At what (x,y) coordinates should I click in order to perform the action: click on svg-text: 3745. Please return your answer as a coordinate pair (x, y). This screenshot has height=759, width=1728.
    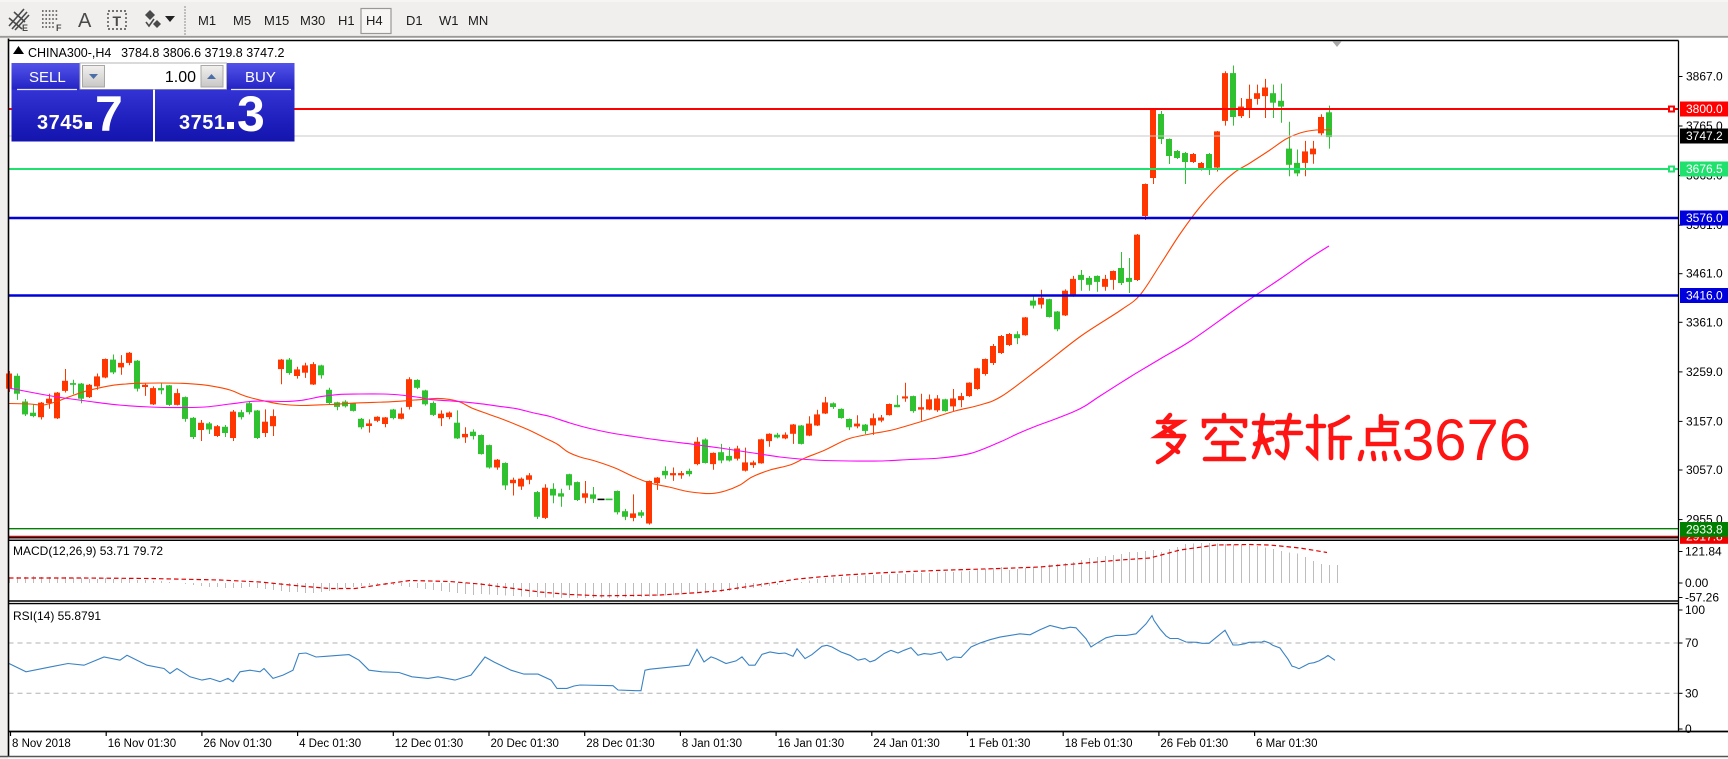
    Looking at the image, I should click on (60, 123).